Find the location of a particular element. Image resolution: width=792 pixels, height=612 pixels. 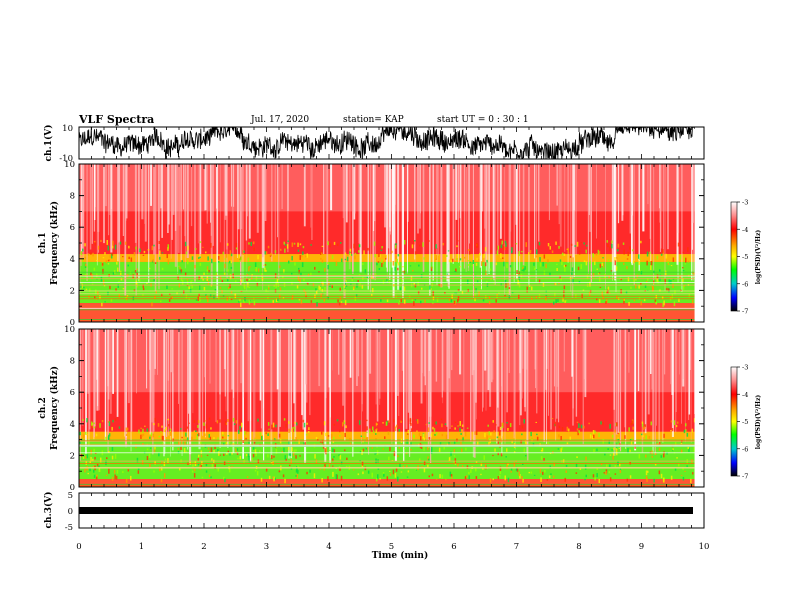

ch1-waveform-panel: 10 -10 ch.1(V) is located at coordinates (374, 144).